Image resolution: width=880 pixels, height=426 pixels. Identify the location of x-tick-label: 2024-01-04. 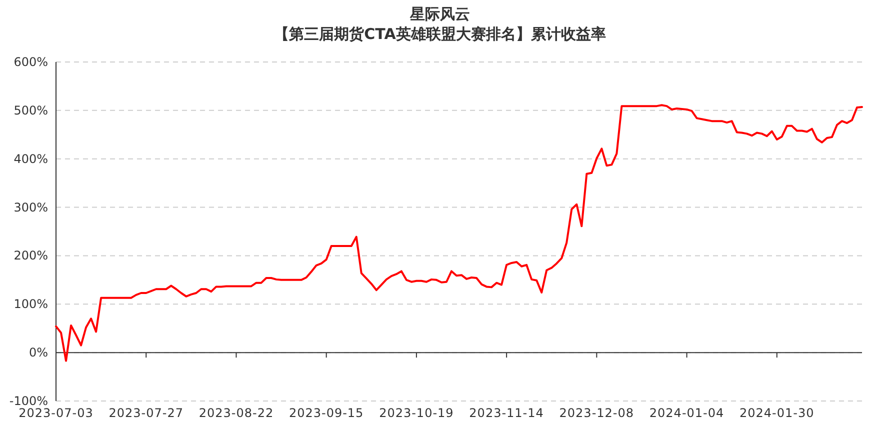
(686, 413).